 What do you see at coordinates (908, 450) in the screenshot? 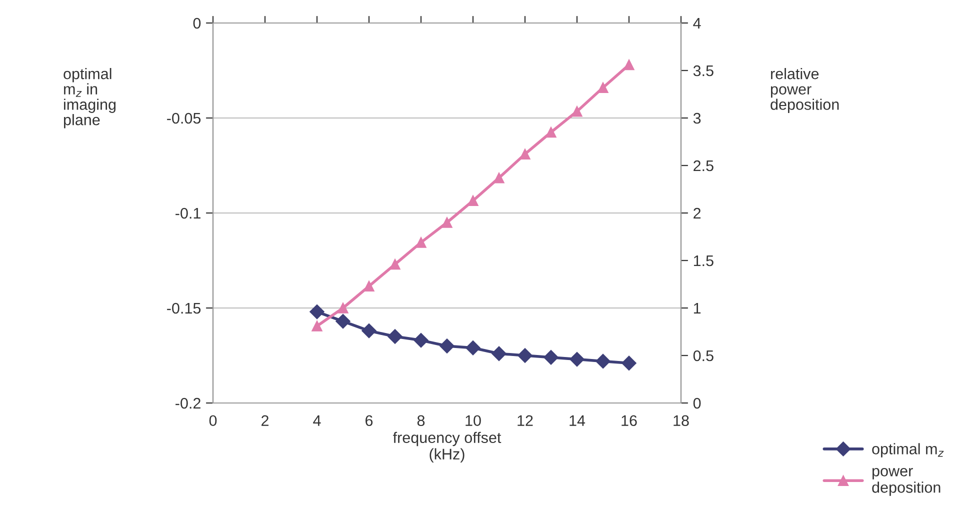
I see `legend-label: optimal m$_{z}$` at bounding box center [908, 450].